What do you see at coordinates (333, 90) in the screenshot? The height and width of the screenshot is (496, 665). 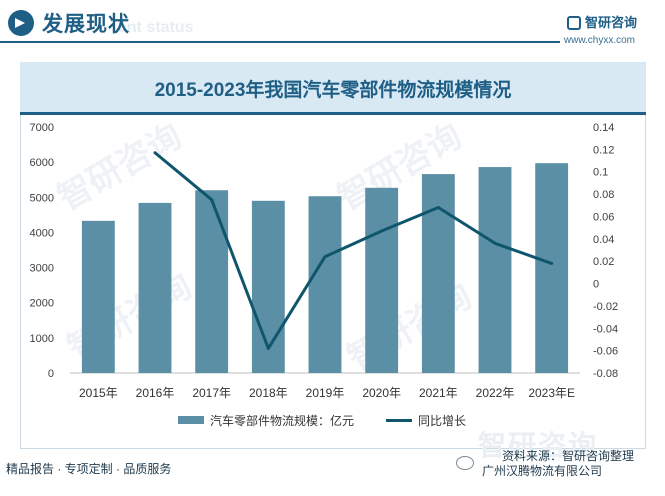 I see `chart-title: 2015-2023年我国汽车零部件物流规模情况` at bounding box center [333, 90].